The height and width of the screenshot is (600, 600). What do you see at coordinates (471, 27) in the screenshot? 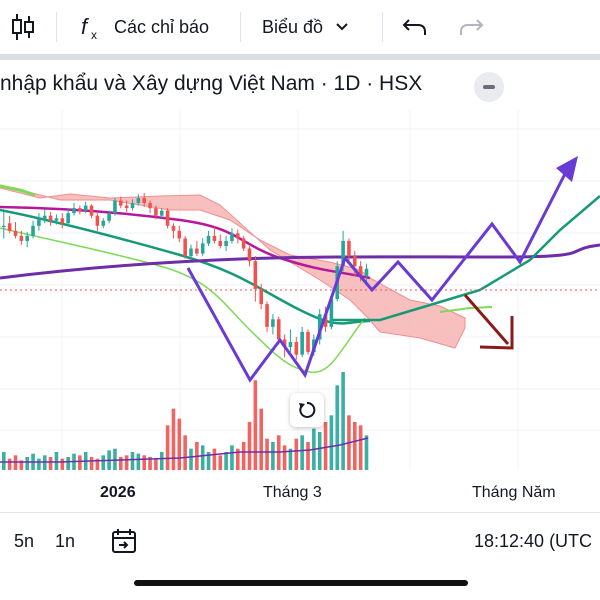
I see `redo-button` at bounding box center [471, 27].